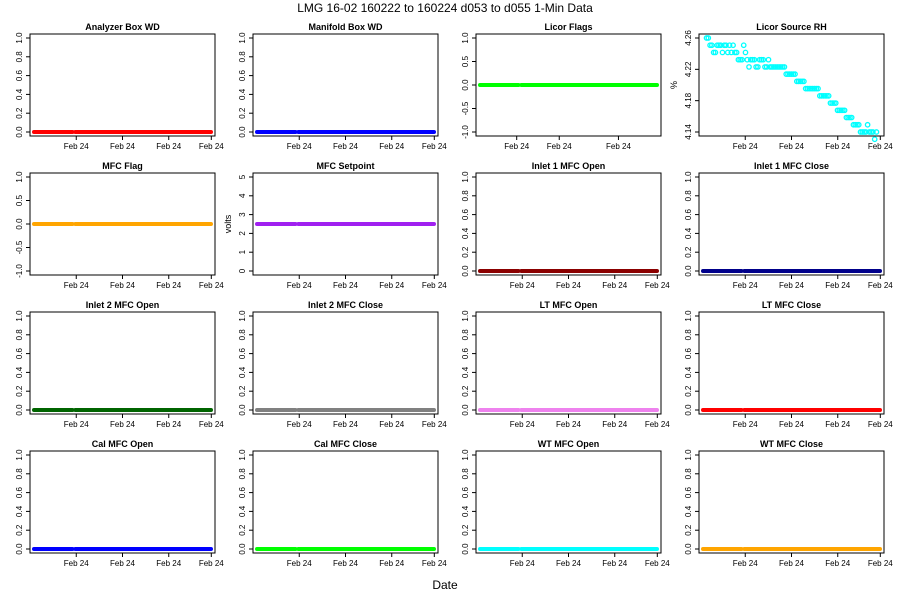 Image resolution: width=900 pixels, height=605 pixels. I want to click on y-axis-label: %, so click(674, 85).